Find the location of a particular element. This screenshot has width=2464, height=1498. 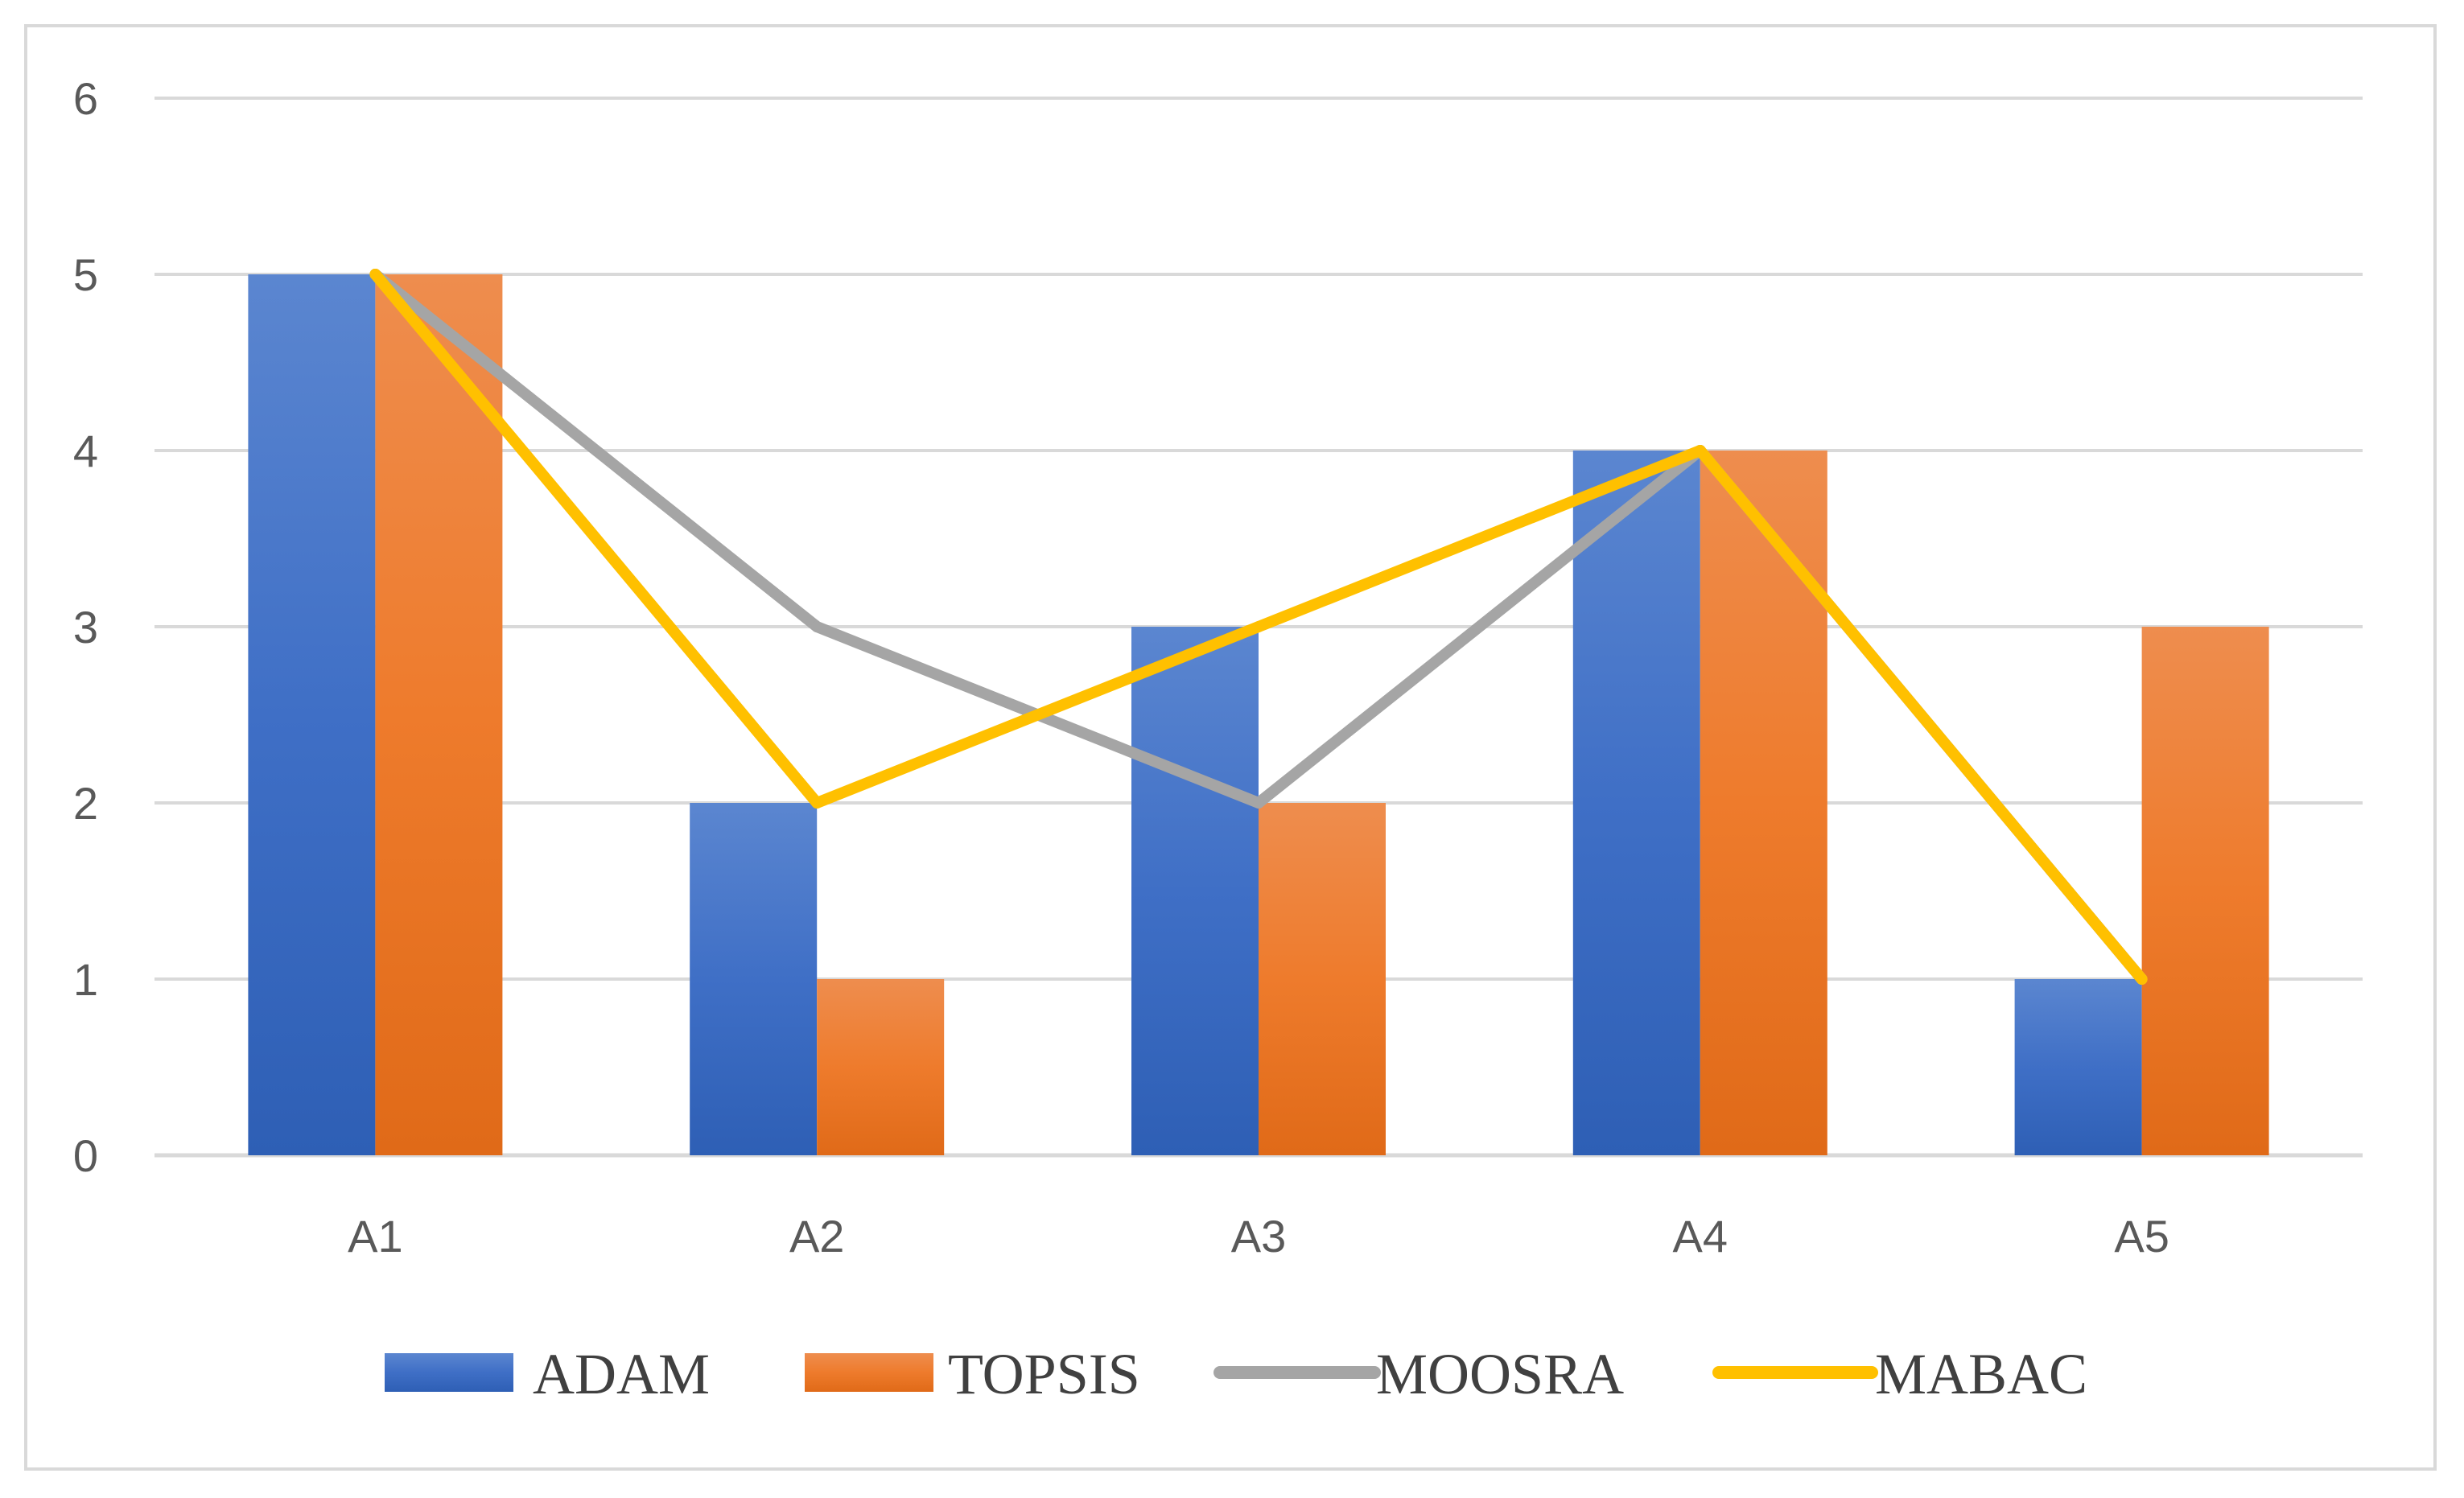

bar-topsis-a5 is located at coordinates (2205, 891).